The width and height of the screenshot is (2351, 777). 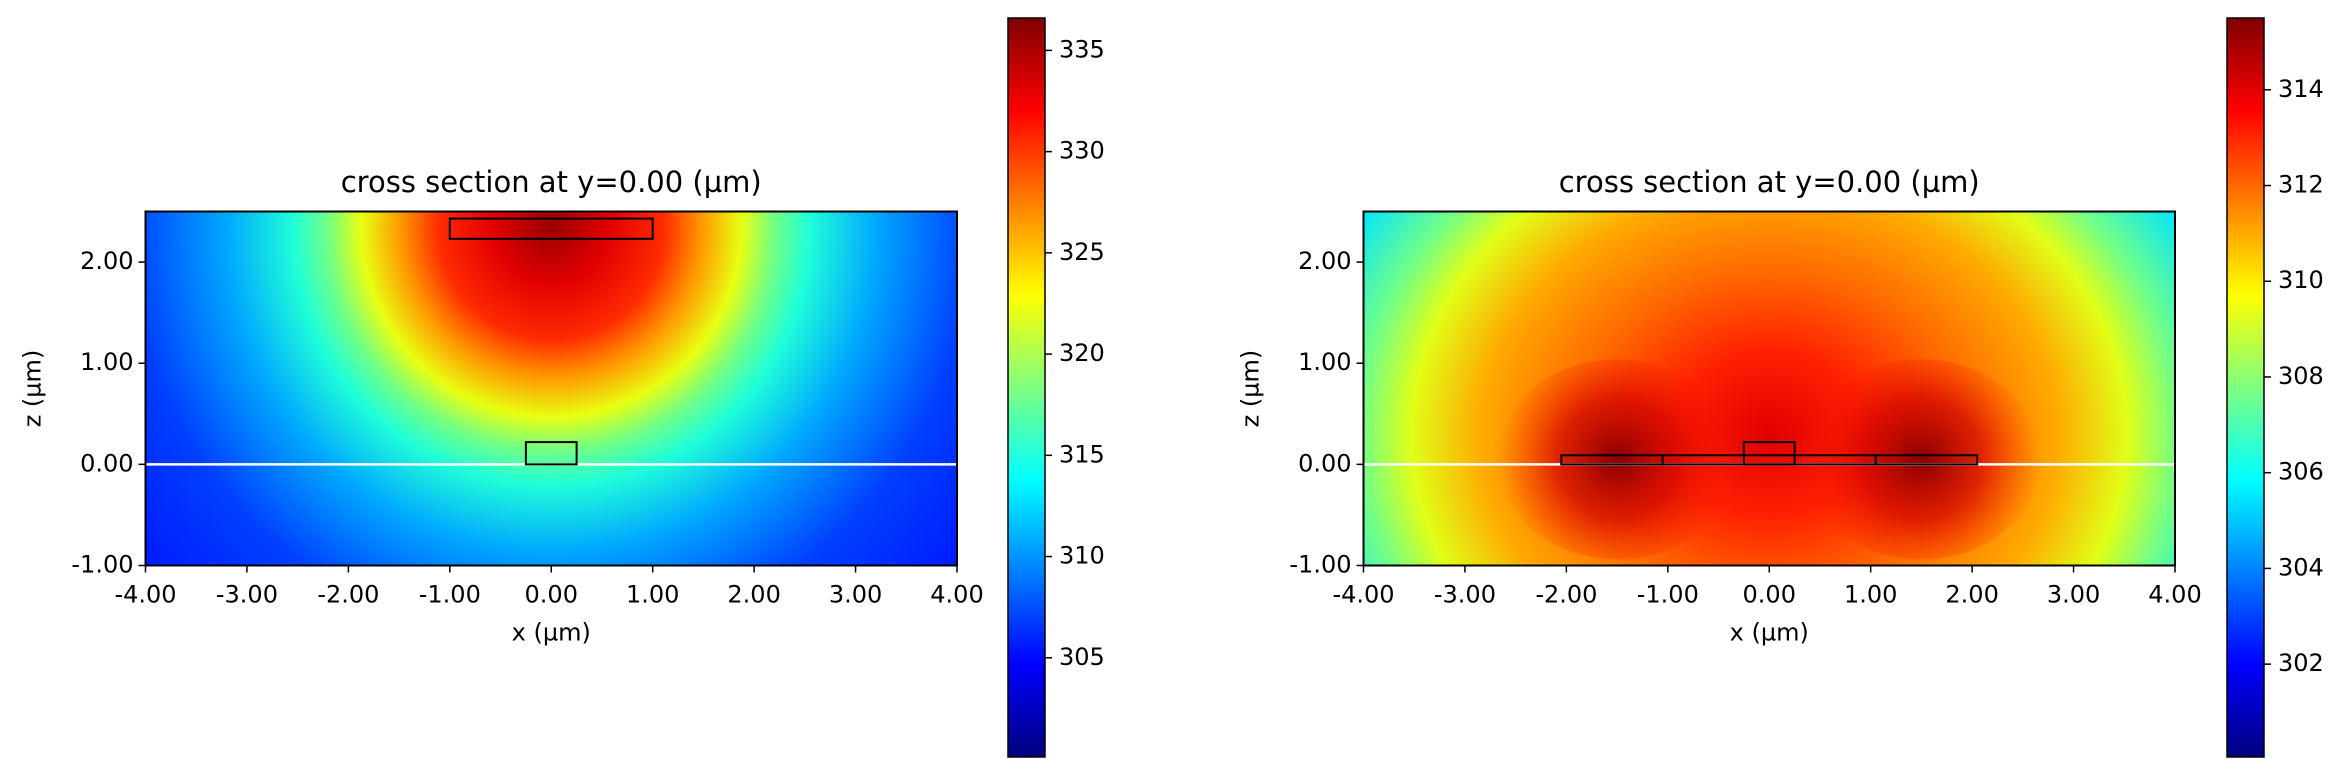 What do you see at coordinates (2301, 185) in the screenshot?
I see `colorbar-tick-label: 312` at bounding box center [2301, 185].